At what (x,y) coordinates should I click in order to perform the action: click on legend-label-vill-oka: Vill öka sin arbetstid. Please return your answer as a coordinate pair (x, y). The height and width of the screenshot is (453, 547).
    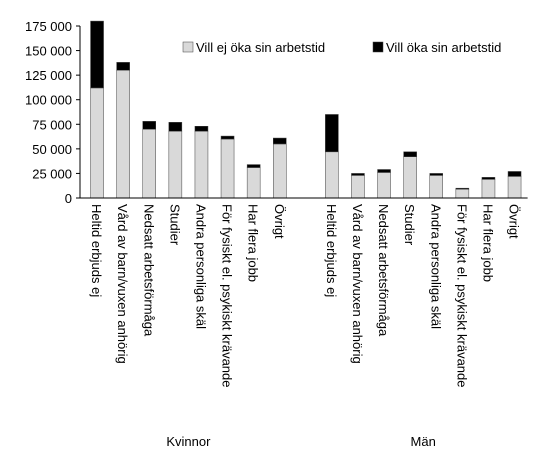
    Looking at the image, I should click on (443, 47).